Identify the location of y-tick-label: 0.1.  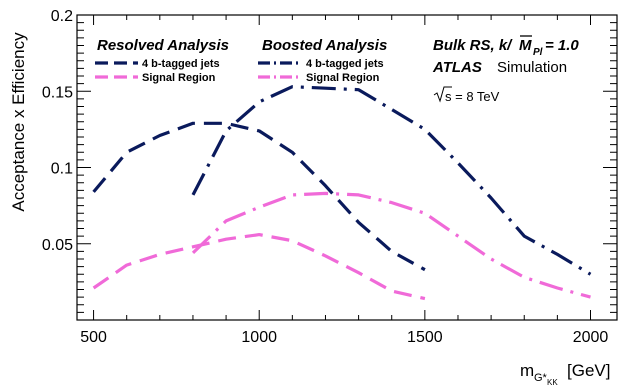
(62, 169).